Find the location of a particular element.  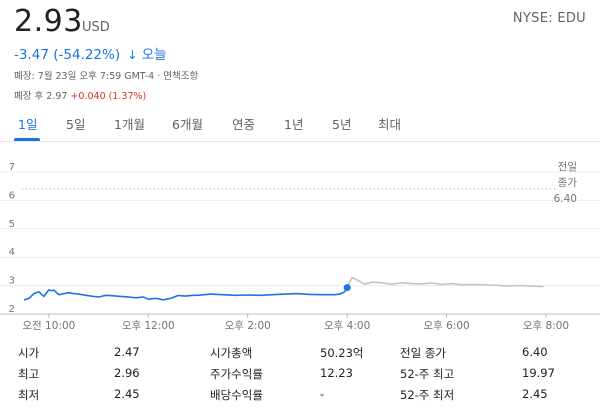

stat-value: 50.23억 is located at coordinates (342, 353).